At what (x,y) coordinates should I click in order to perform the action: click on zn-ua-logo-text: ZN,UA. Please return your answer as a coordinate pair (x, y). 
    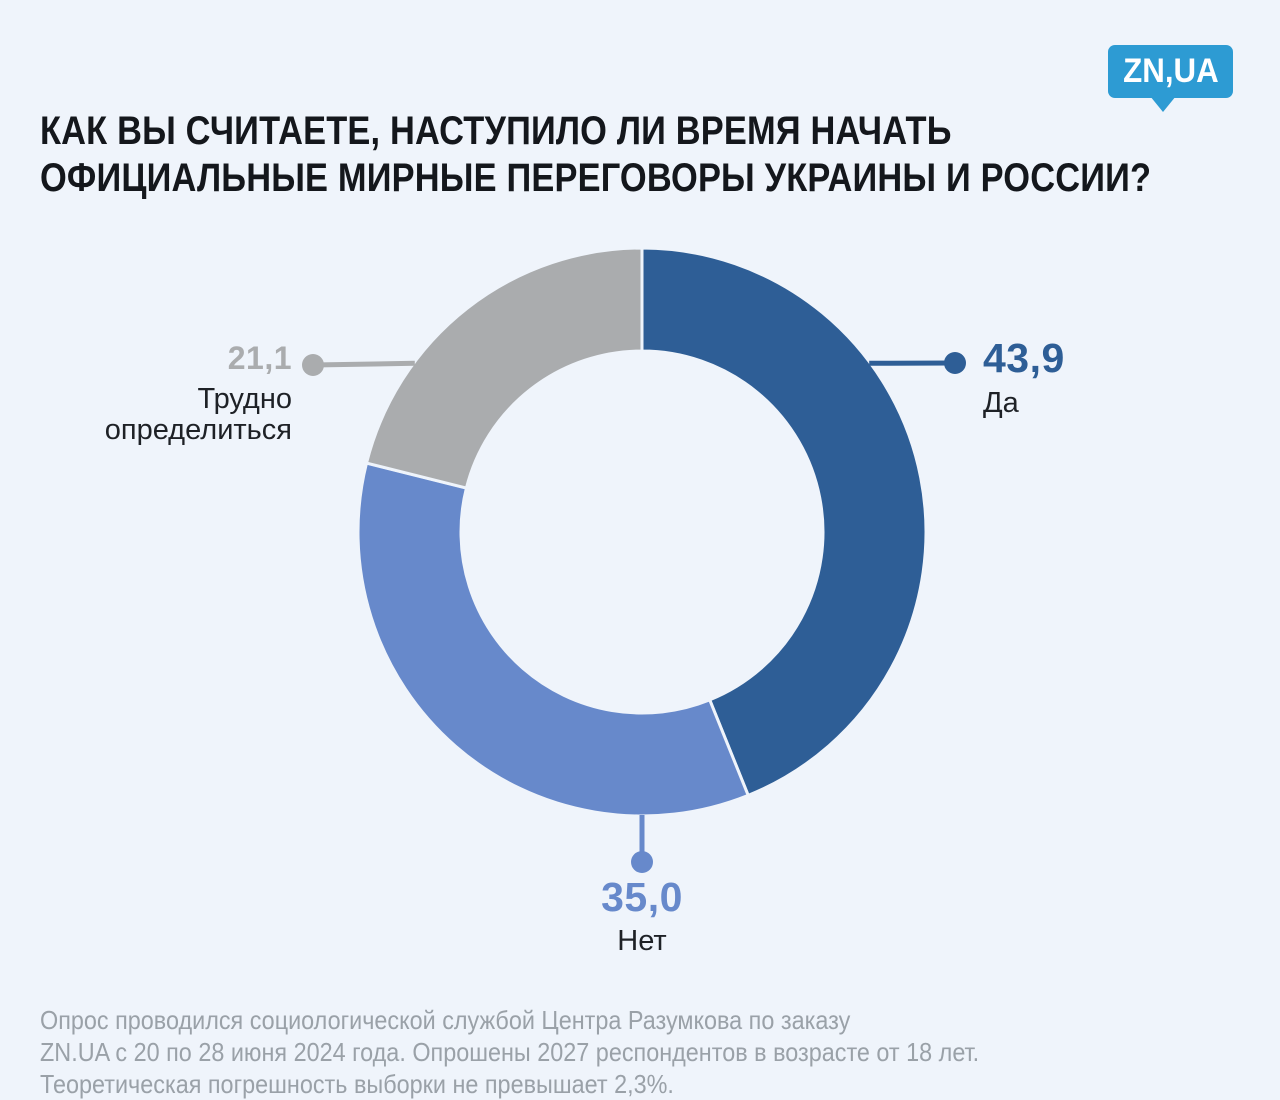
    Looking at the image, I should click on (1170, 71).